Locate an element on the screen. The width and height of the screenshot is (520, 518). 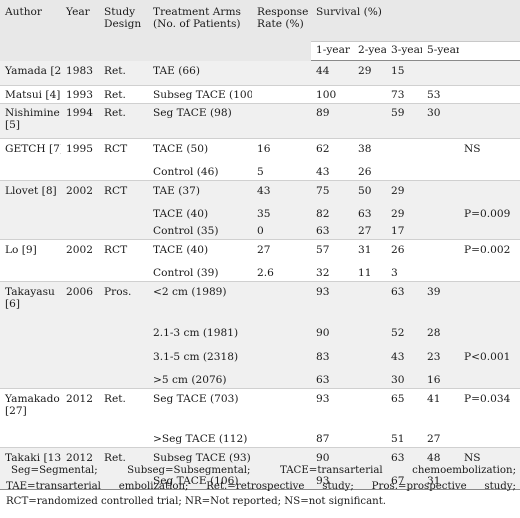
cell-author: GETCH [7] is located at coordinates (30, 150).